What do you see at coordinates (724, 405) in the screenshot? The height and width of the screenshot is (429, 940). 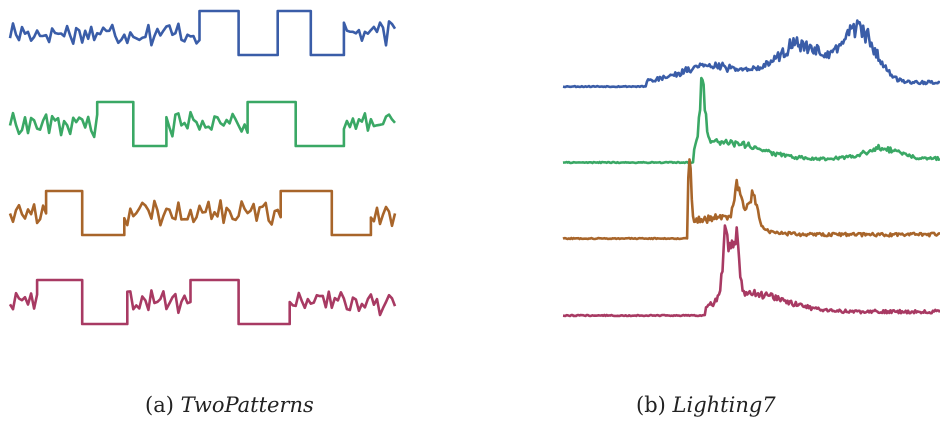 I see `caption-name-b: Lighting7` at bounding box center [724, 405].